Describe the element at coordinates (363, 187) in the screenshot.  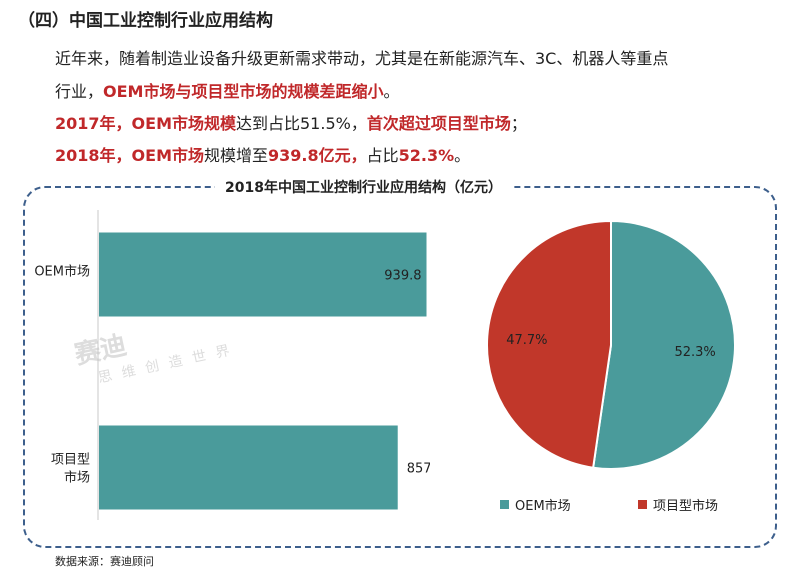
I see `chart-title: 2018年中国工业控制行业应用结构（亿元）` at that location.